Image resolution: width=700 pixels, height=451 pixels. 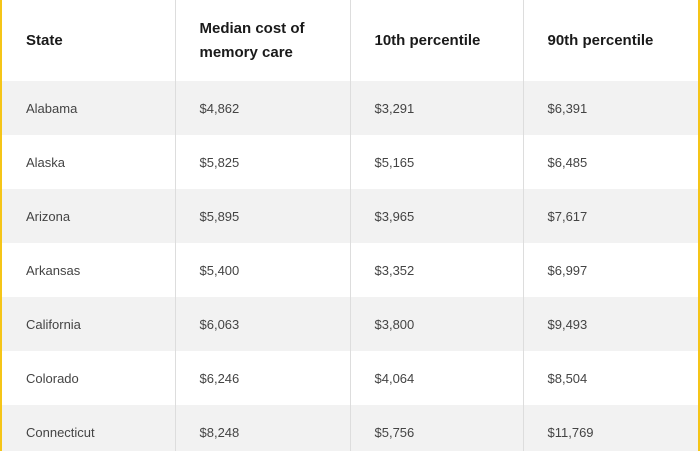 What do you see at coordinates (567, 378) in the screenshot?
I see `cell-90th-percentile: $8,504` at bounding box center [567, 378].